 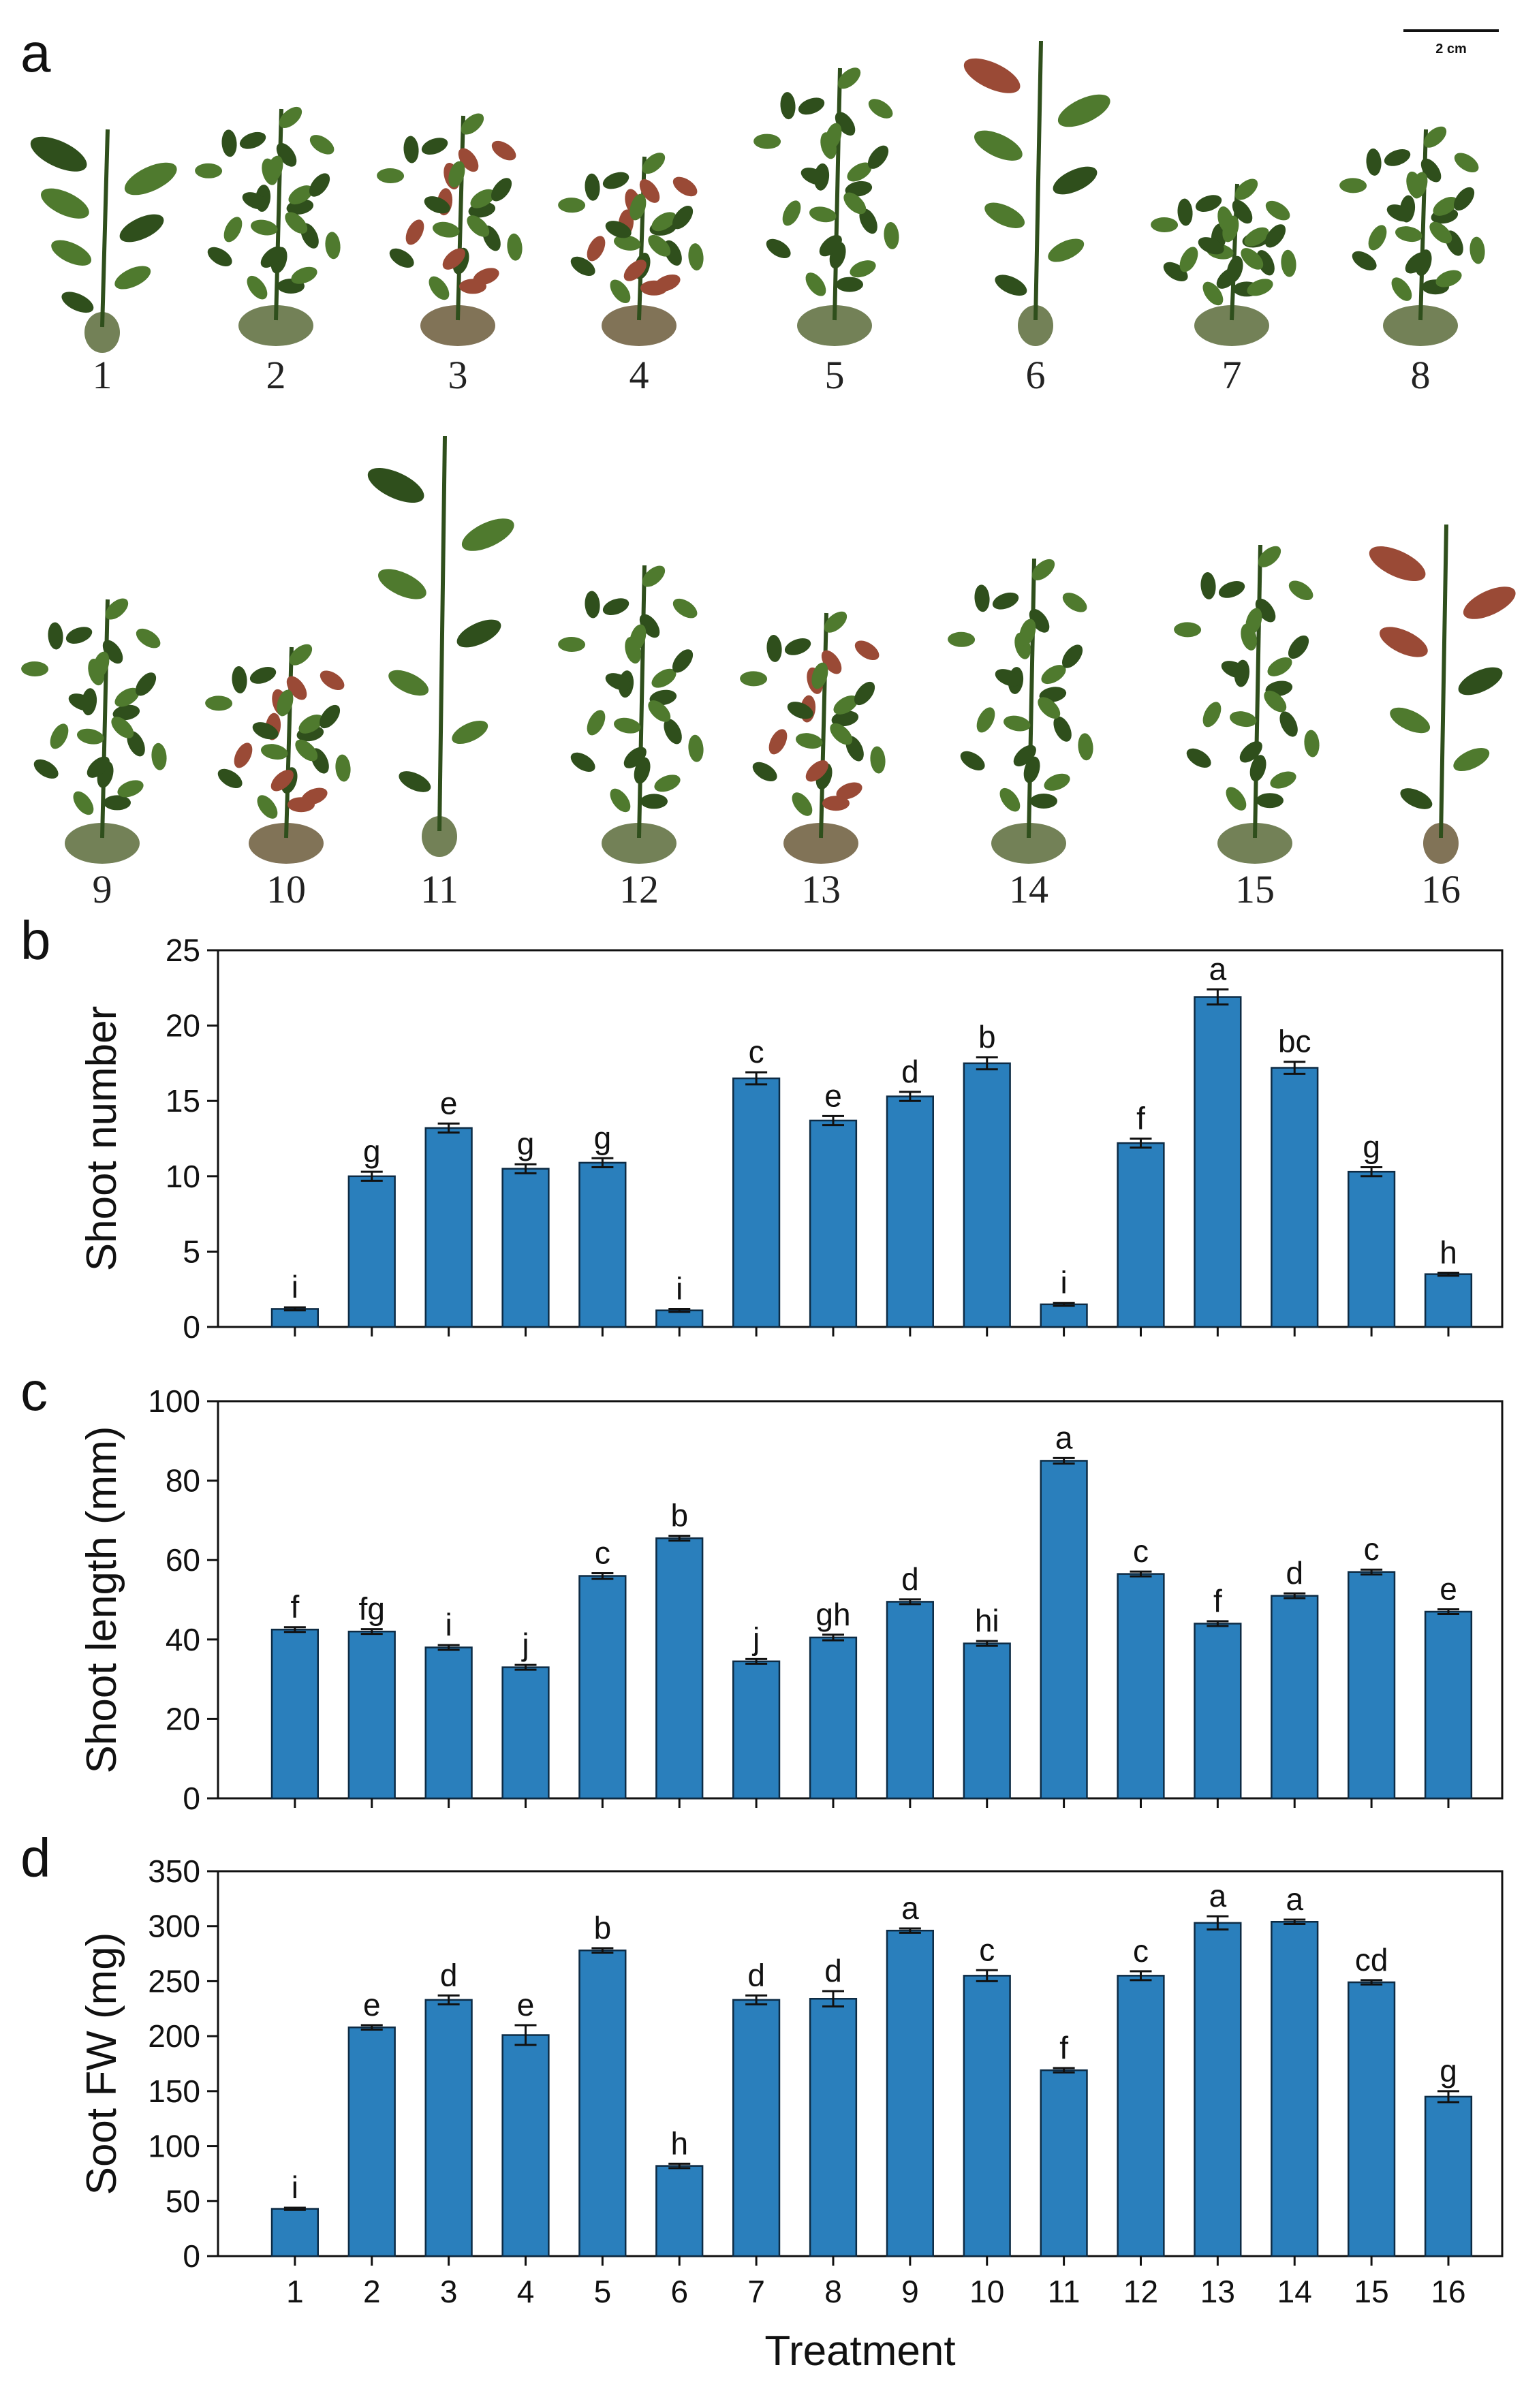 What do you see at coordinates (832, 1614) in the screenshot?
I see `significance-letter: gh` at bounding box center [832, 1614].